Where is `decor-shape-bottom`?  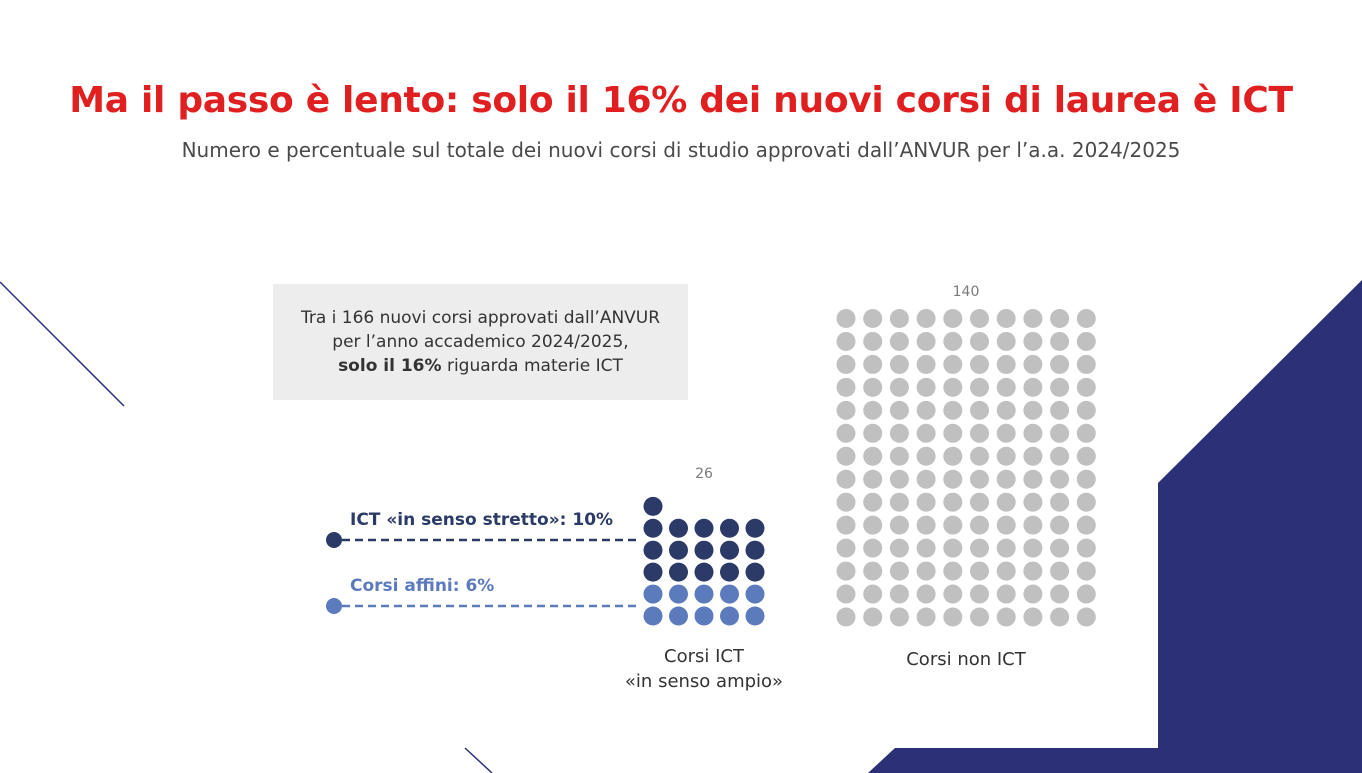 decor-shape-bottom is located at coordinates (1013, 760).